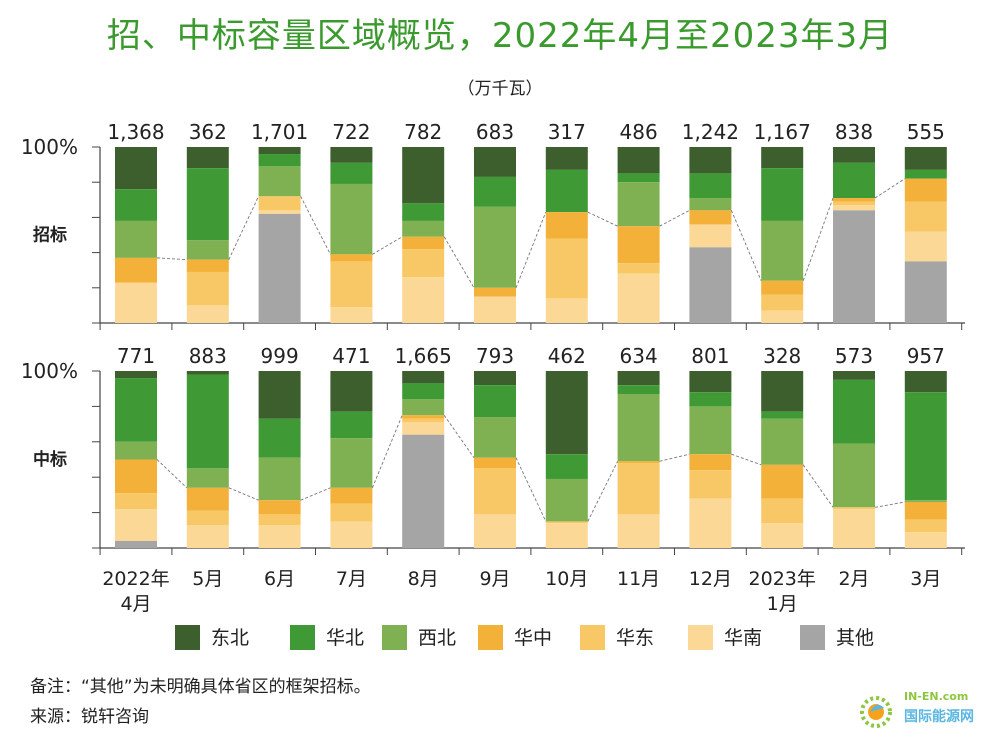 This screenshot has height=737, width=1000. Describe the element at coordinates (710, 356) in the screenshot. I see `total-label: 801` at that location.